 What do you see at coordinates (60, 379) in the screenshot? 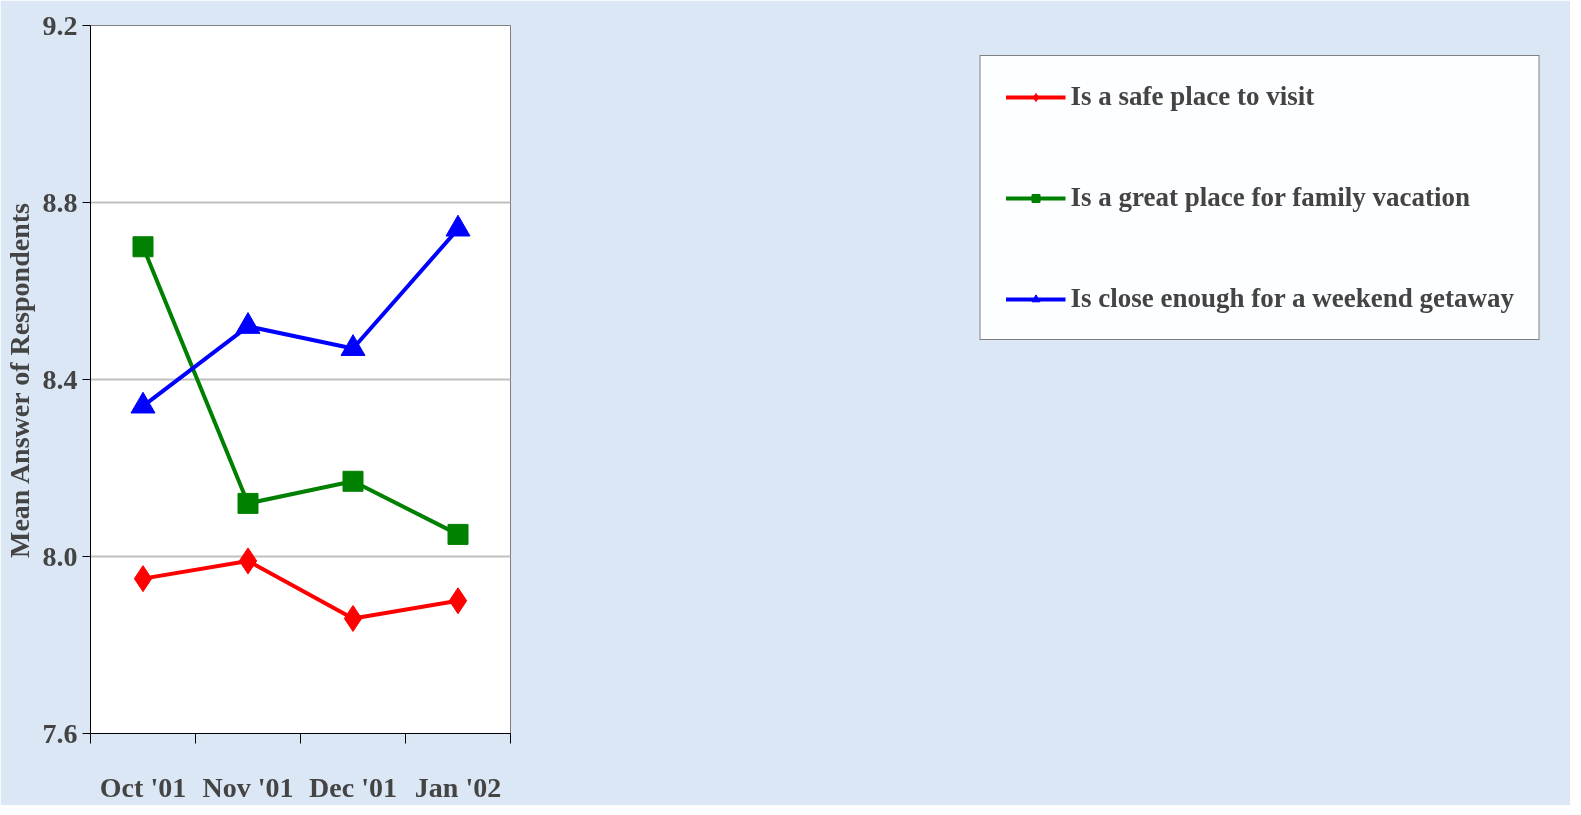
I see `y-tick-label: 8.4` at bounding box center [60, 379].